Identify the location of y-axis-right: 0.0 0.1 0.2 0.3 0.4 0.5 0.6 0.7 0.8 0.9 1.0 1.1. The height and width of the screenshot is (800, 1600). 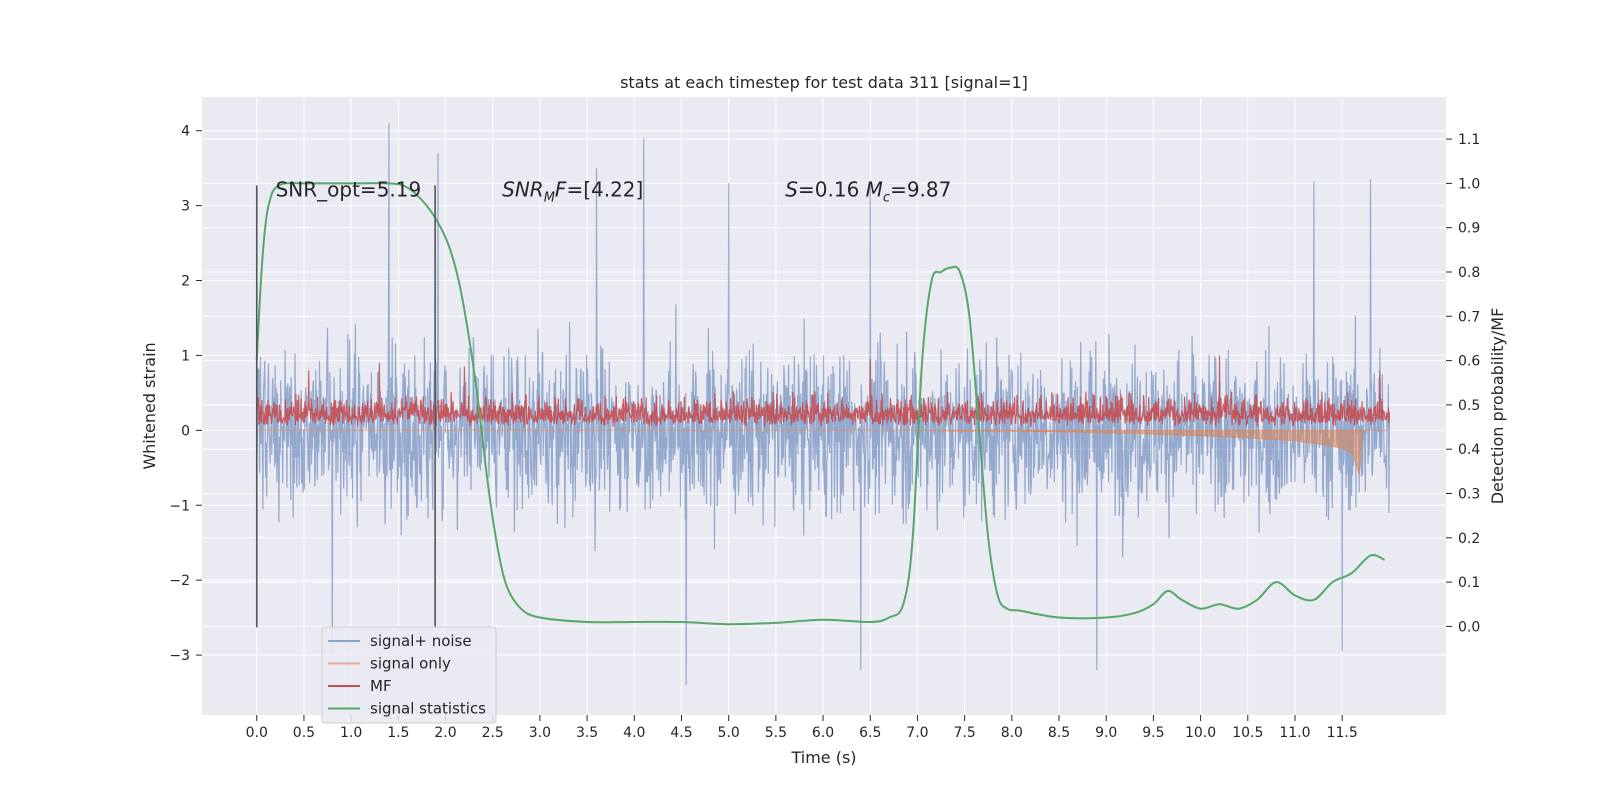
(1463, 383).